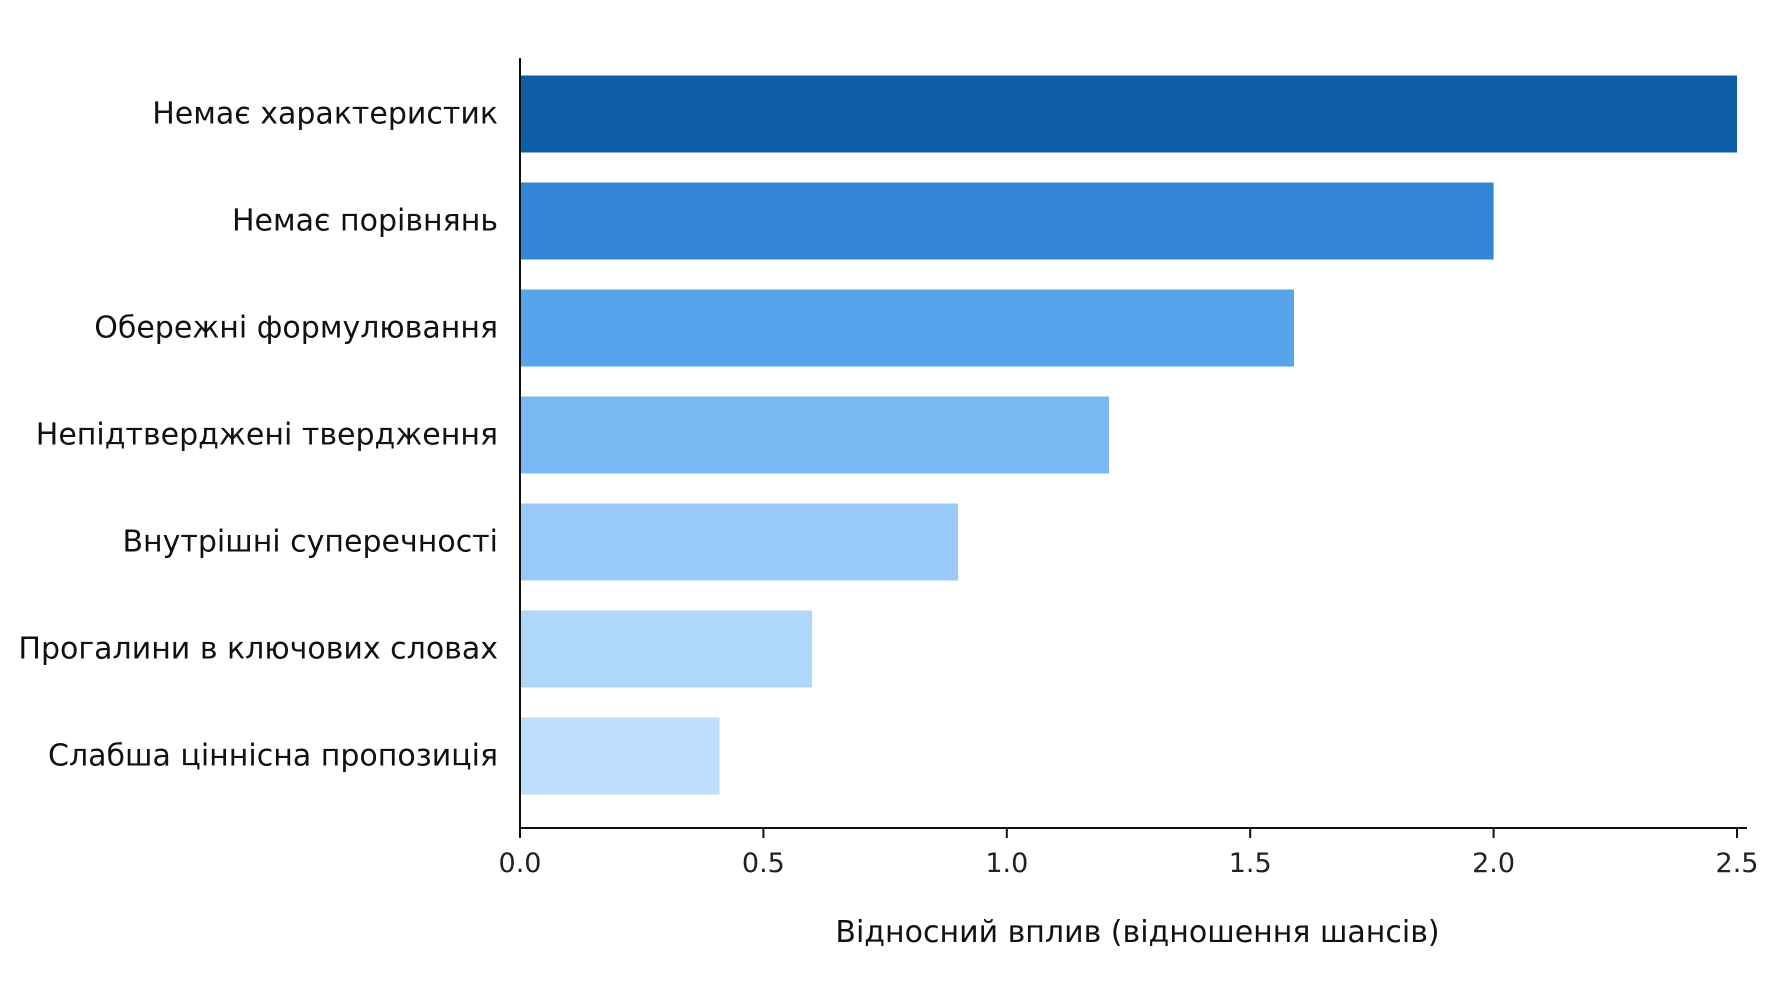  I want to click on x-tick-label-1: 0.5, so click(763, 863).